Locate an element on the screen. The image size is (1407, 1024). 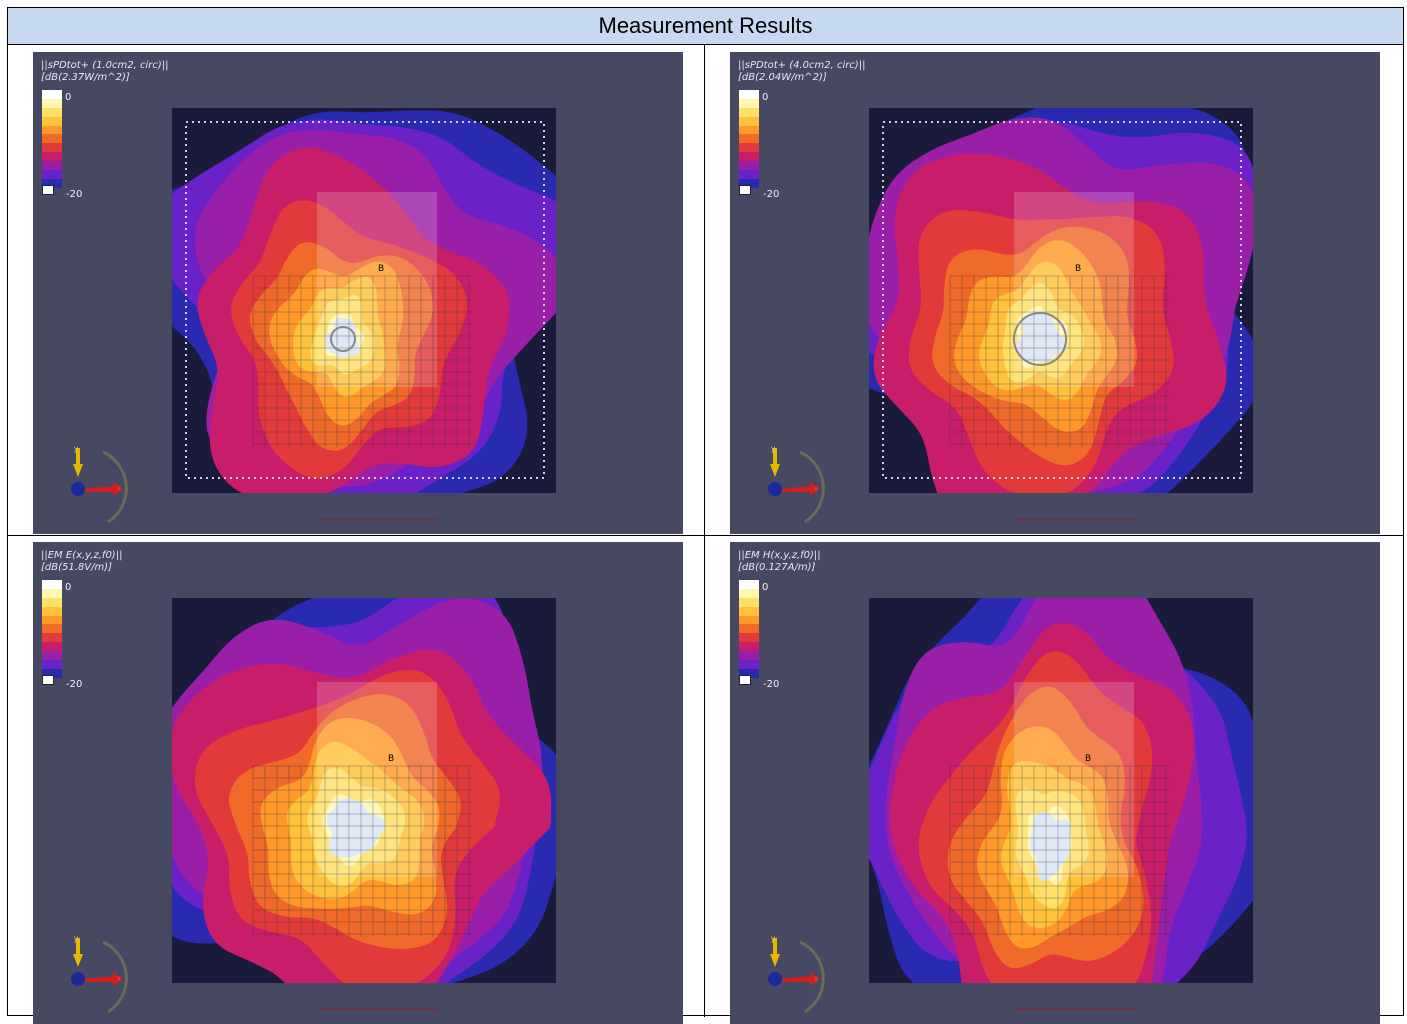
table-title: Measurement Results is located at coordinates (705, 25).